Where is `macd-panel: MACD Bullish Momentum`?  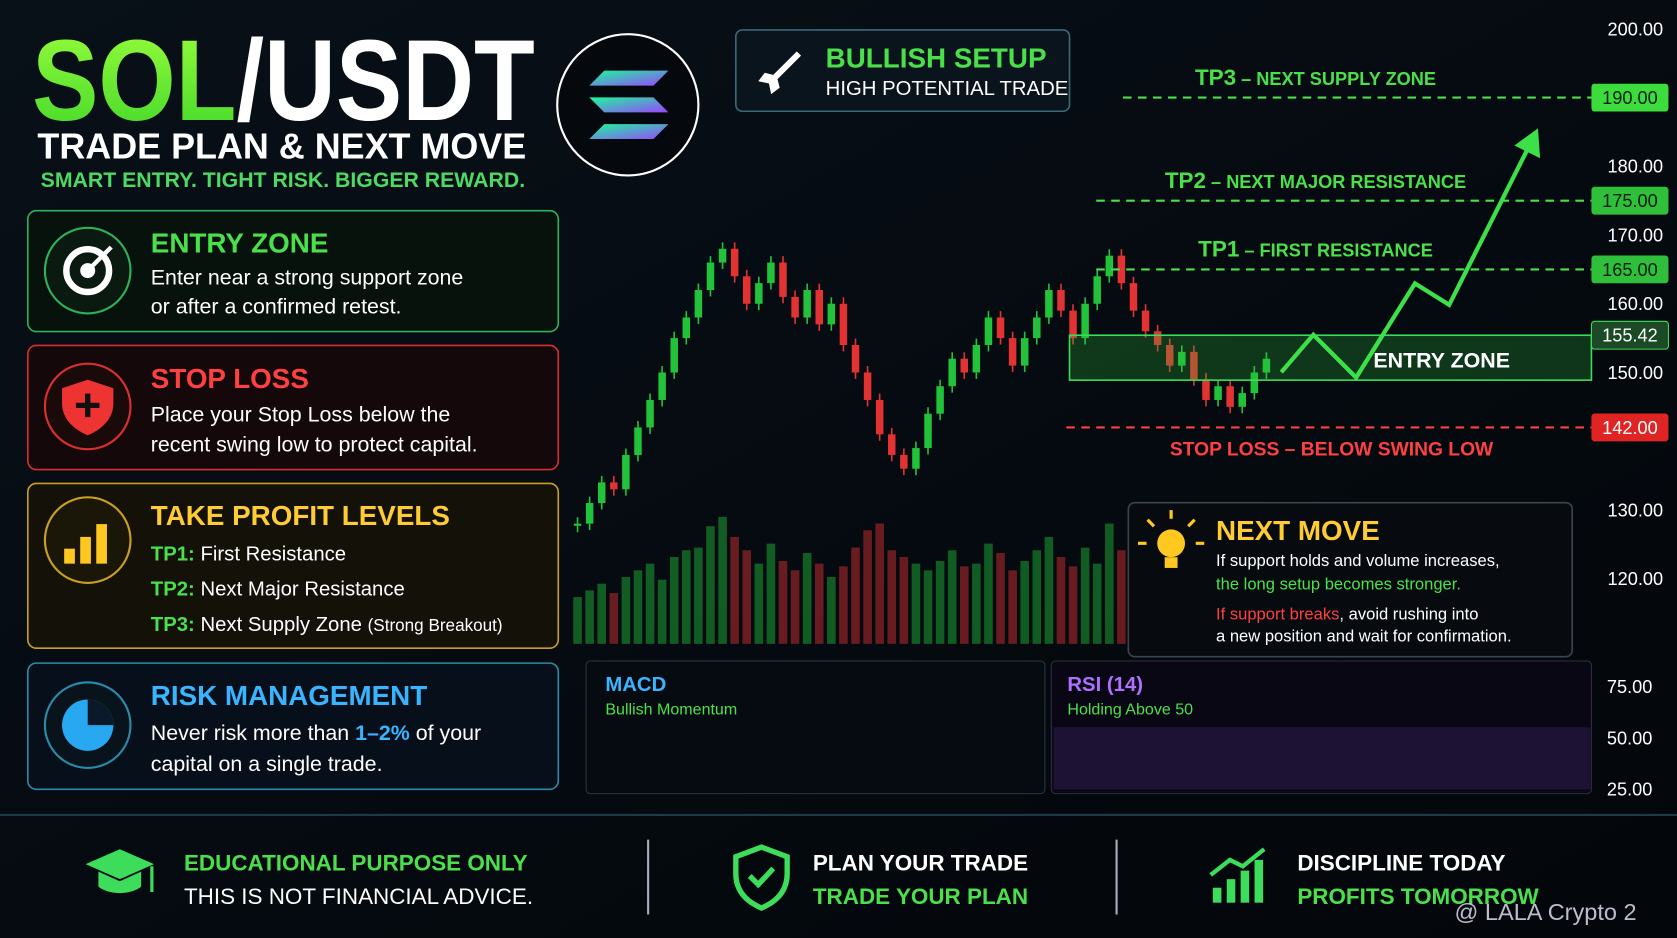
macd-panel: MACD Bullish Momentum is located at coordinates (815, 727).